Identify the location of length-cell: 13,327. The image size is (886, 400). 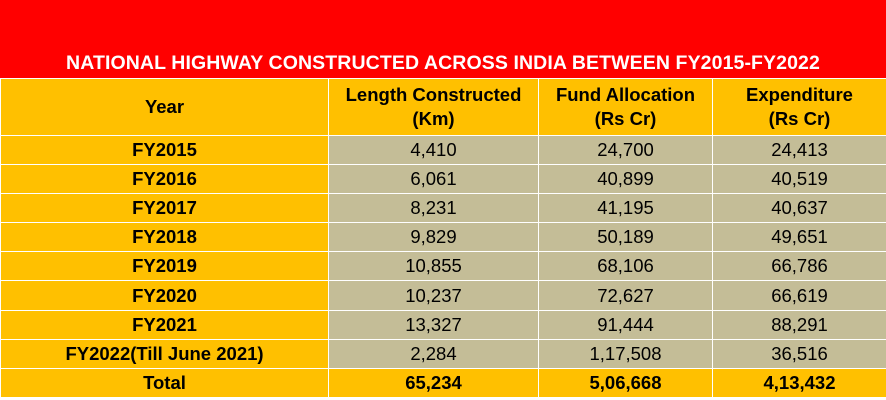
(433, 324).